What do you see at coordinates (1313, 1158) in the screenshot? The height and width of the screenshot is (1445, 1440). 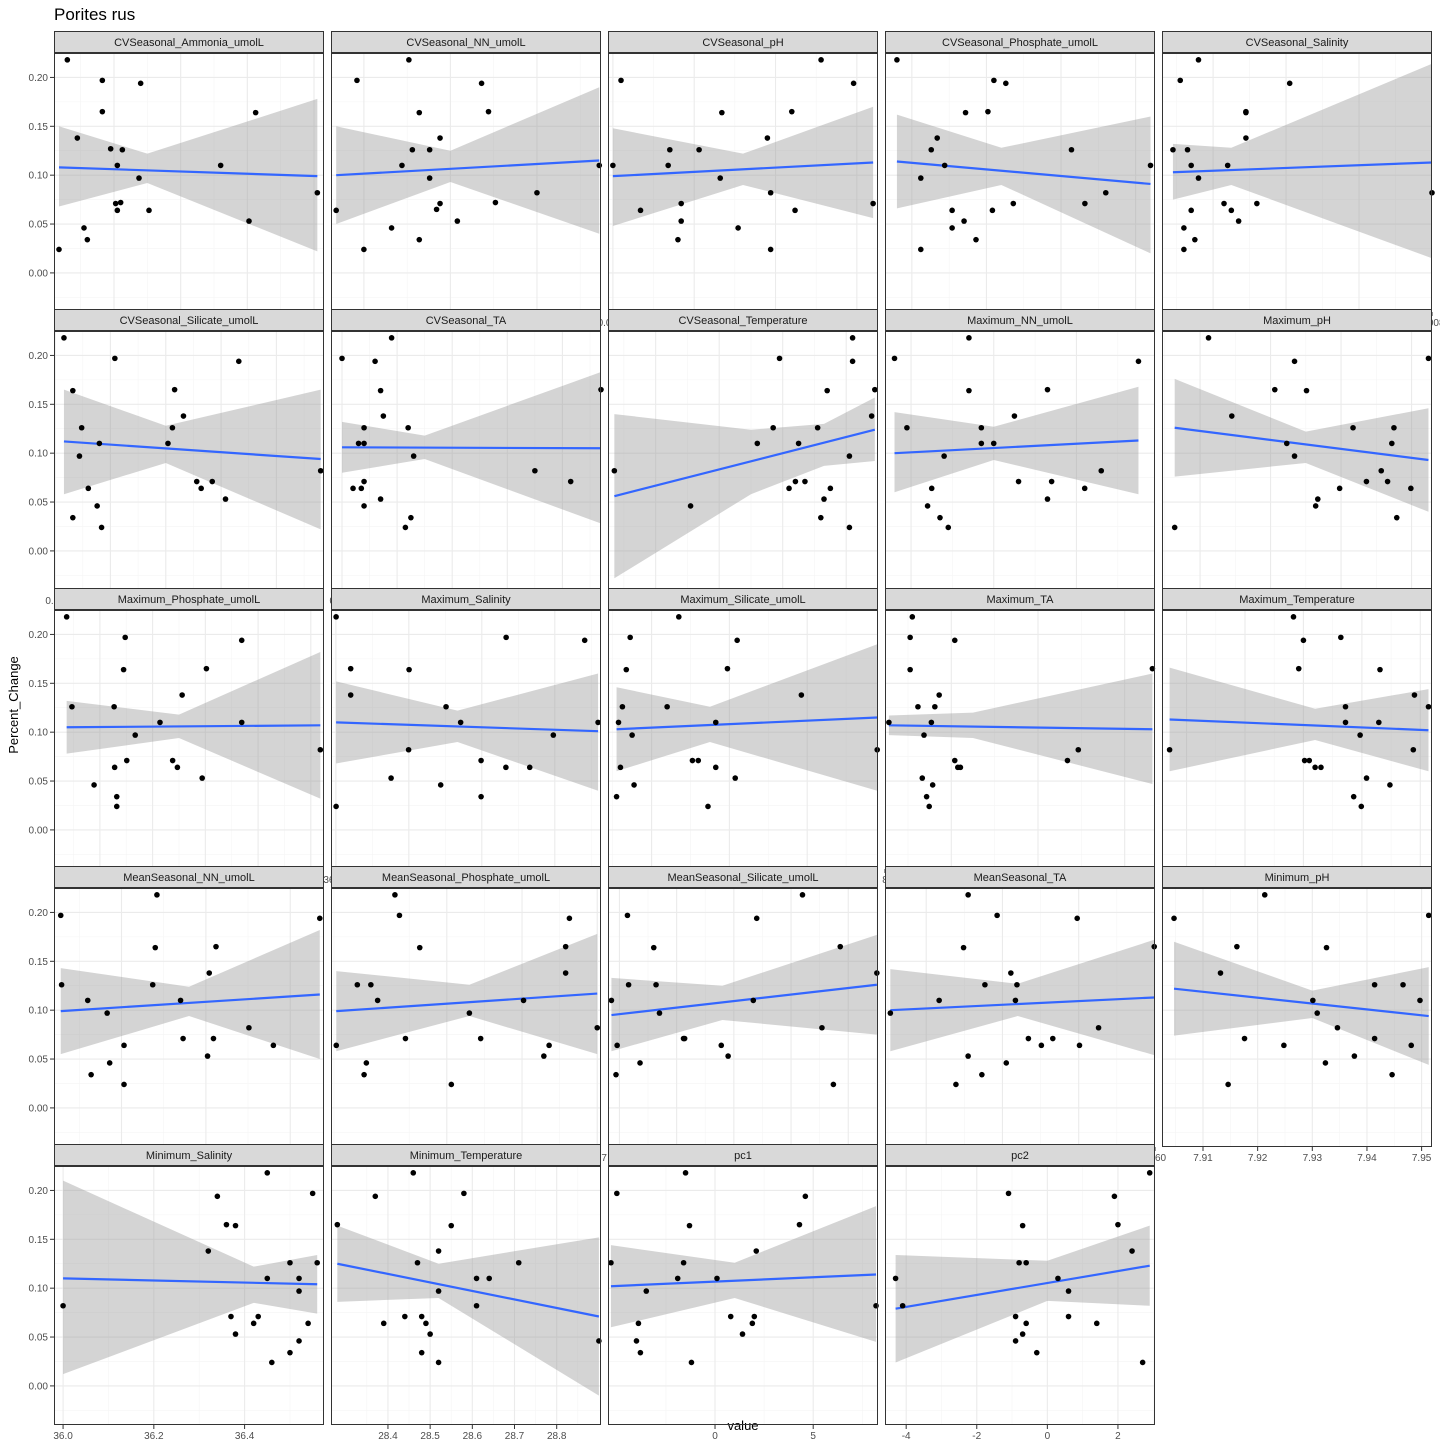 I see `x-tick-label: 7.93` at bounding box center [1313, 1158].